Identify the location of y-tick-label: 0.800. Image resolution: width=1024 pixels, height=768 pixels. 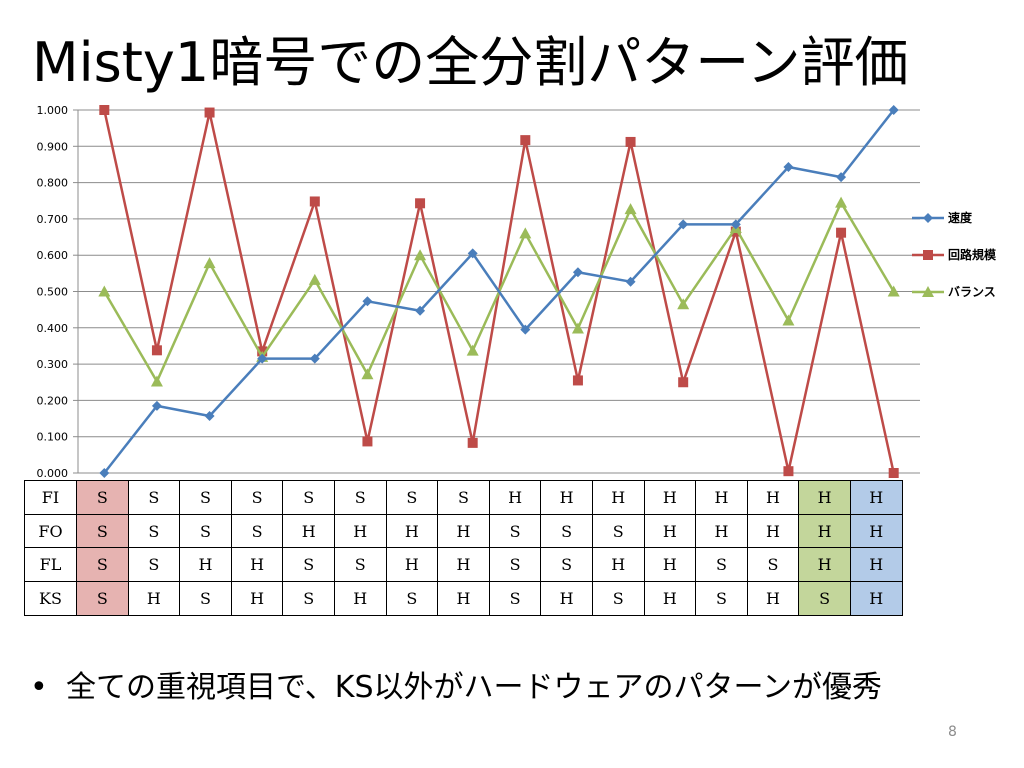
(53, 183).